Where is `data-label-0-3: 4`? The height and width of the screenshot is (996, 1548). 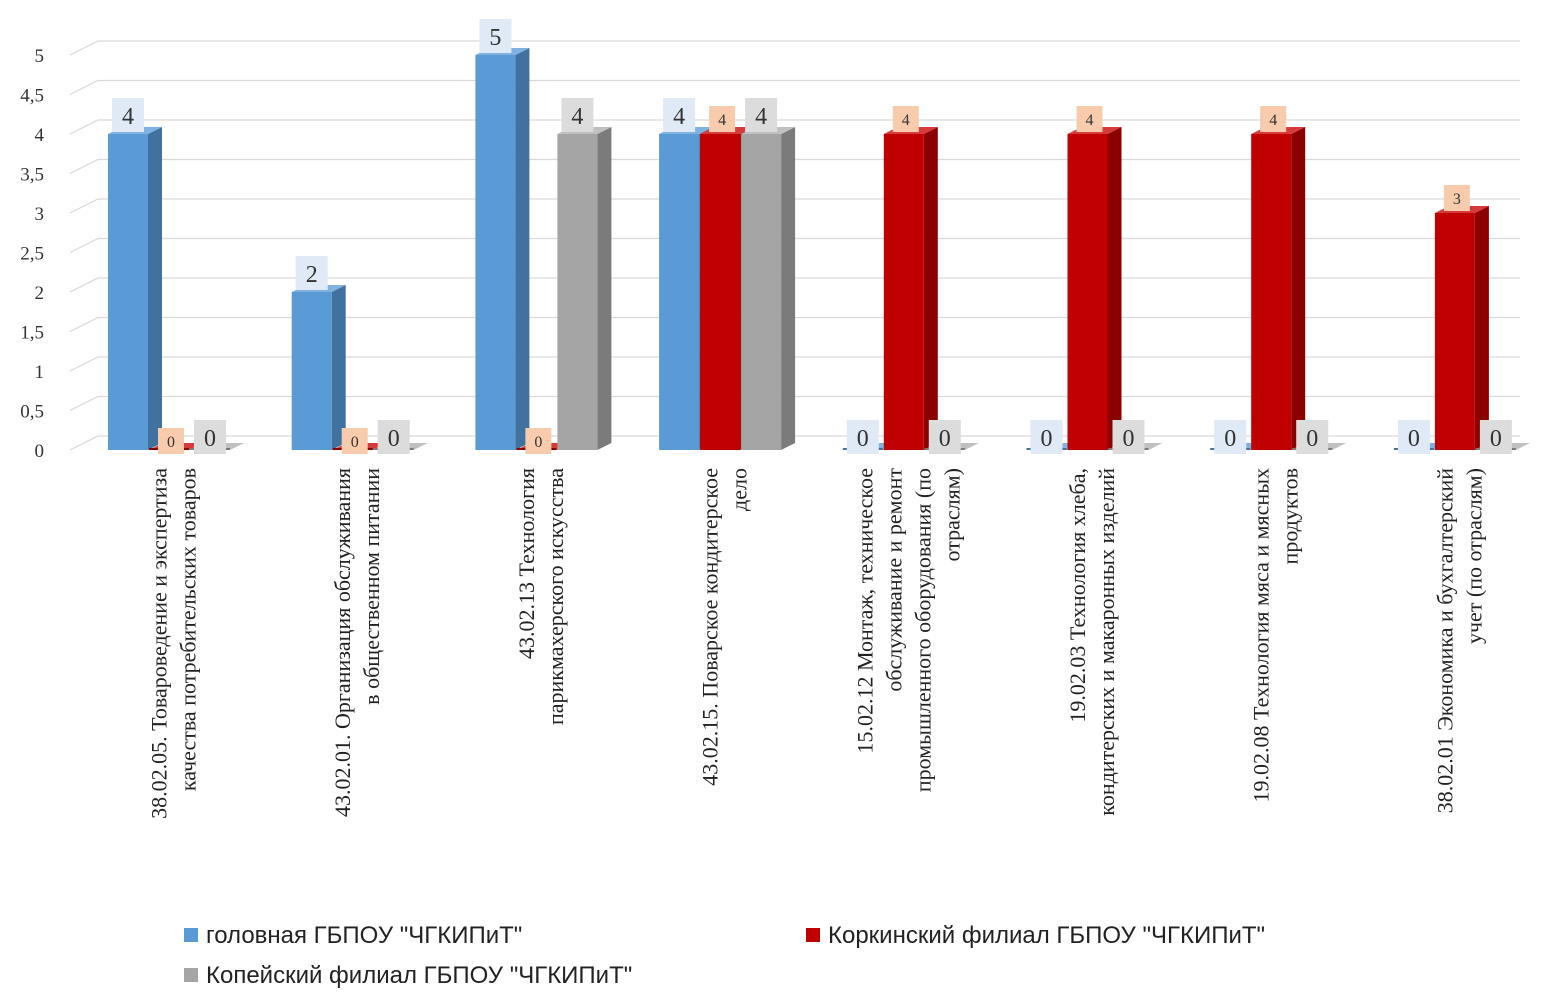
data-label-0-3: 4 is located at coordinates (679, 117).